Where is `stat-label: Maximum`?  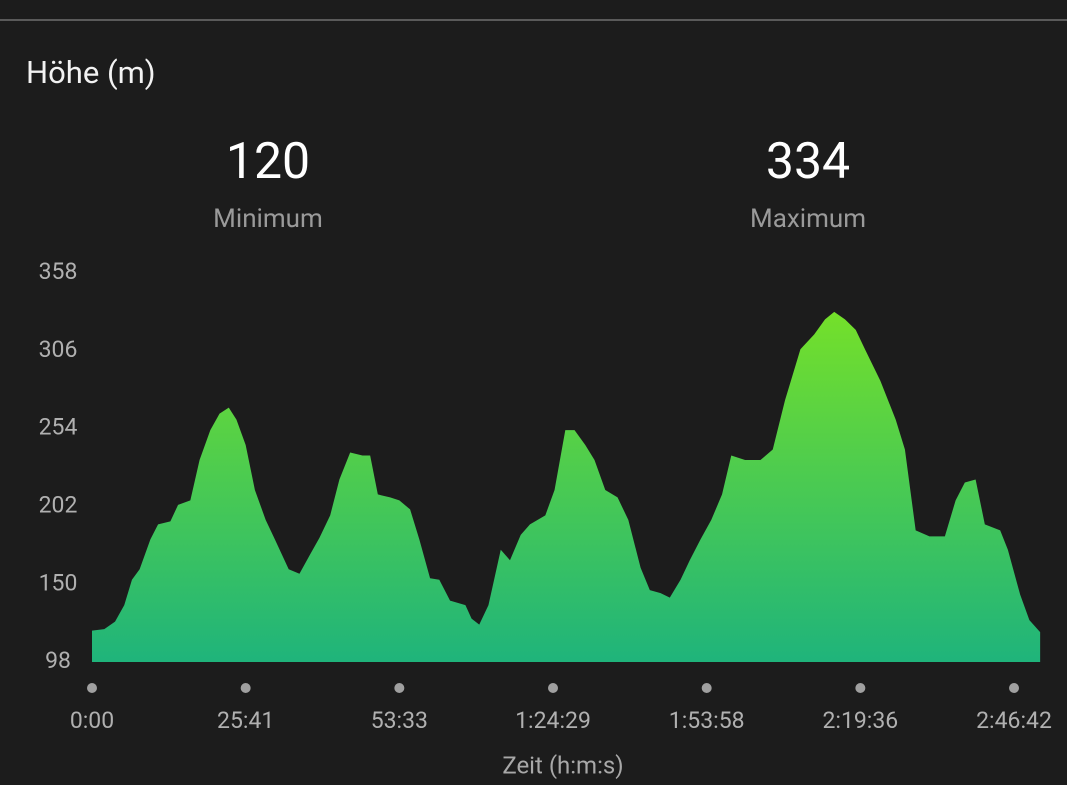
stat-label: Maximum is located at coordinates (808, 219).